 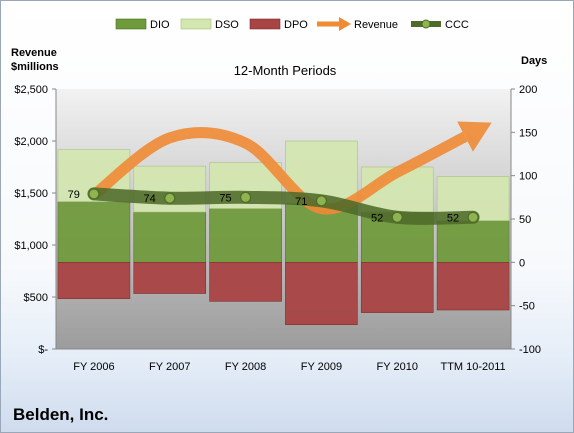 I want to click on right-tick-label: 50, so click(x=525, y=220).